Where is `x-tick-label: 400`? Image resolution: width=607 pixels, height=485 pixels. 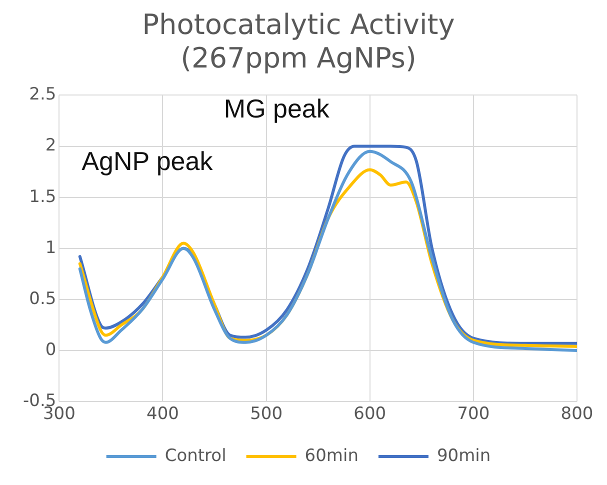 x-tick-label: 400 is located at coordinates (162, 414).